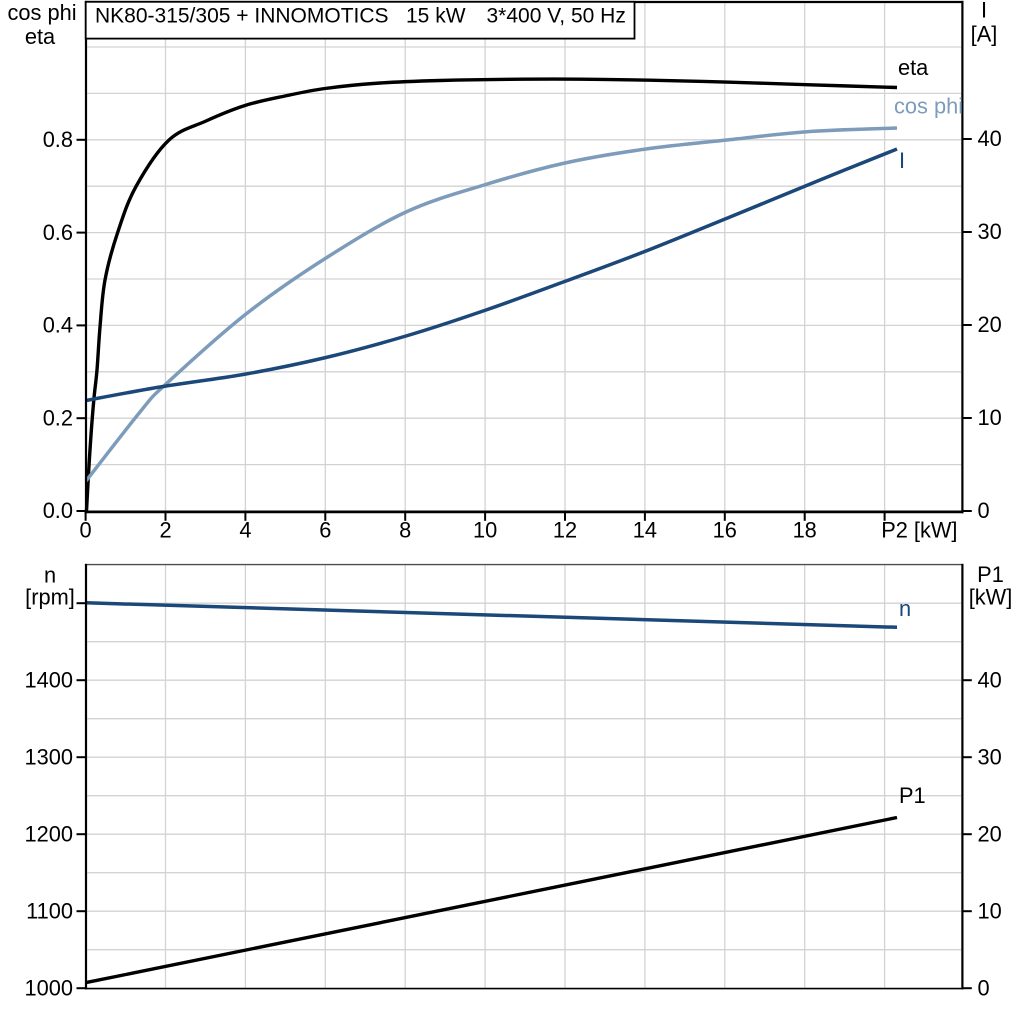 The height and width of the screenshot is (1024, 1024). Describe the element at coordinates (645, 530) in the screenshot. I see `svg-text: 14` at that location.